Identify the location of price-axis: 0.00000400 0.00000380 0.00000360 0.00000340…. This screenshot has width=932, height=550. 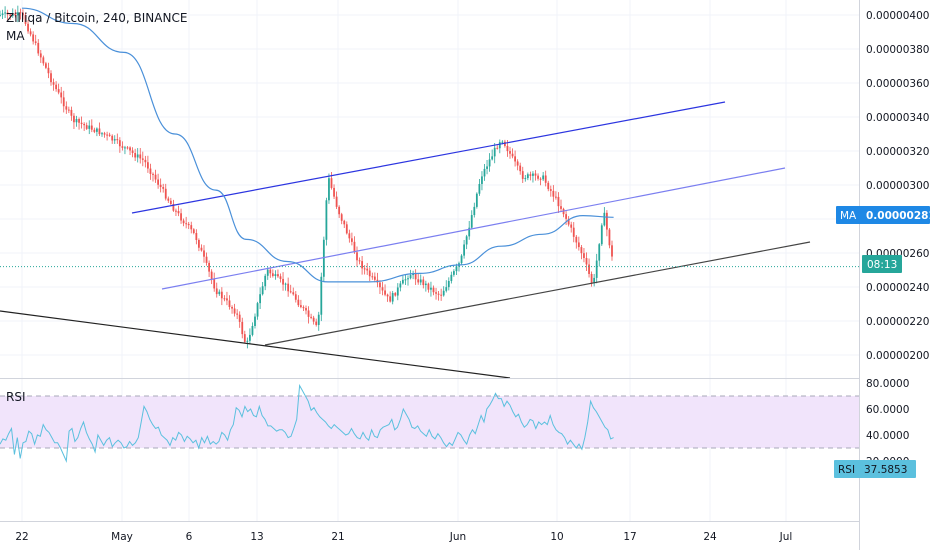
(897, 186).